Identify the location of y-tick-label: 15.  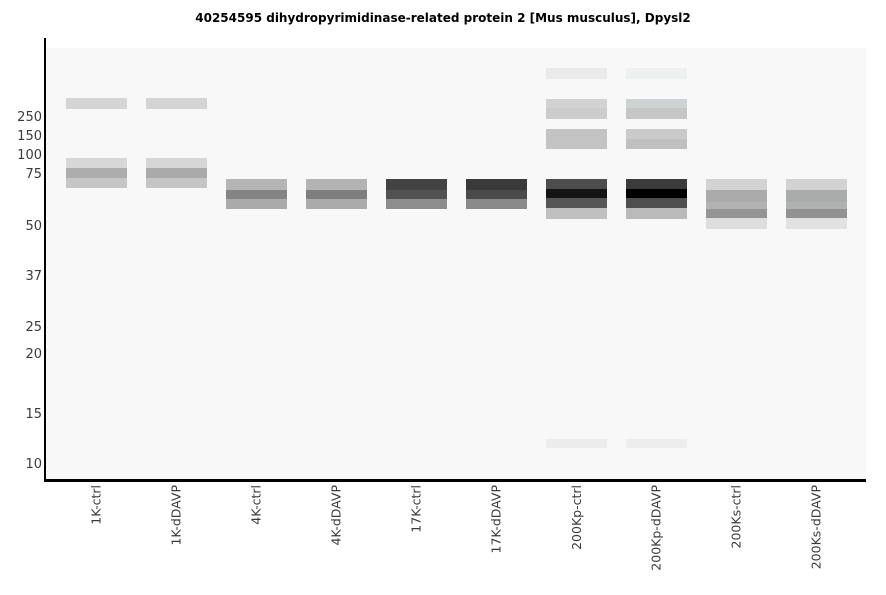
(33, 414).